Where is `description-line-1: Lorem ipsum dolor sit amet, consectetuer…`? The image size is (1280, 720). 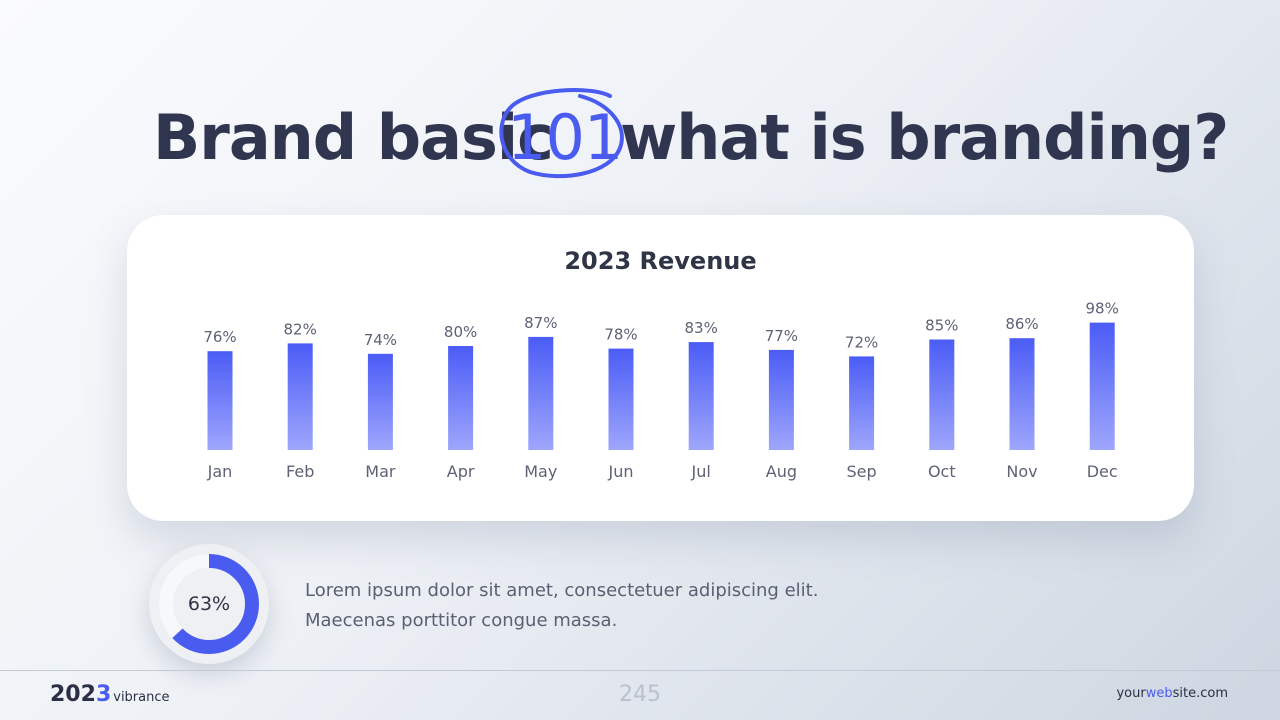 description-line-1: Lorem ipsum dolor sit amet, consectetuer… is located at coordinates (562, 590).